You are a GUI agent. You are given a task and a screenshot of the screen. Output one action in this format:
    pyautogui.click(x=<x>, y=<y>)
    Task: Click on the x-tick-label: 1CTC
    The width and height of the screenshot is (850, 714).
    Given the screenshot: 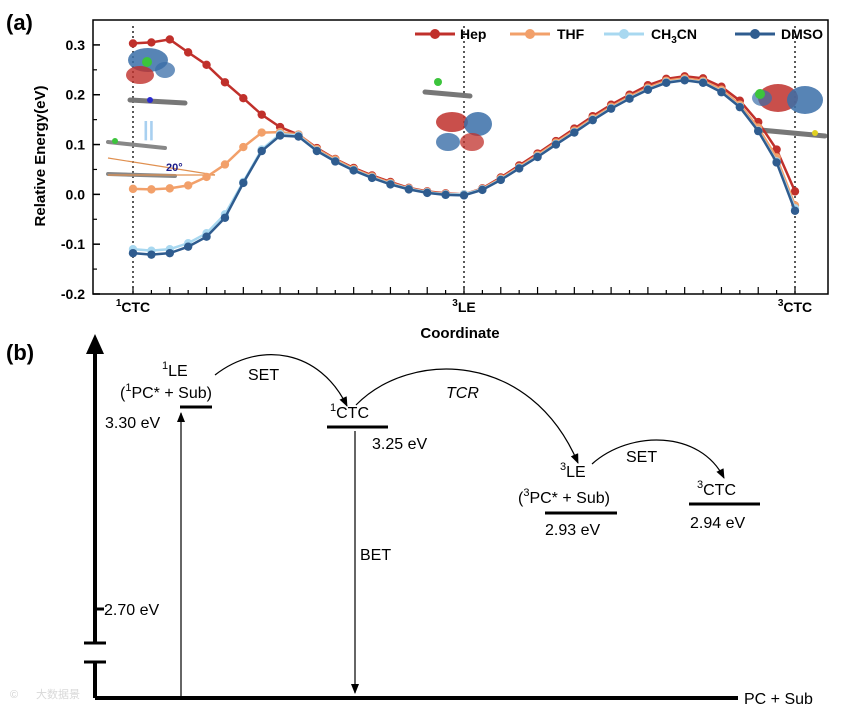 What is the action you would take?
    pyautogui.click(x=133, y=306)
    